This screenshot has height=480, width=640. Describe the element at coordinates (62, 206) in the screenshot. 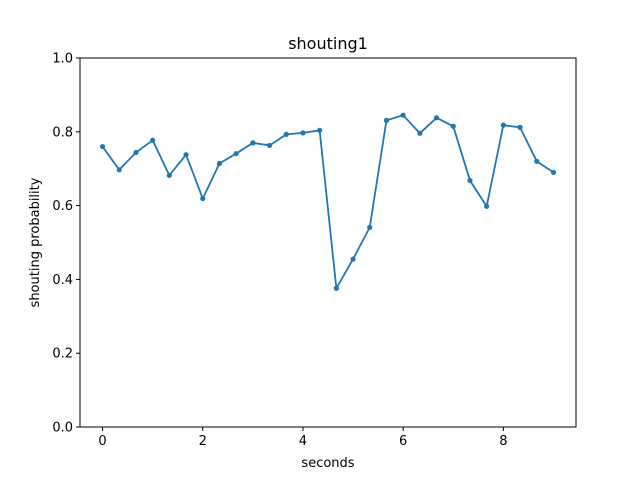

I see `y-tick-label: 0.6` at that location.